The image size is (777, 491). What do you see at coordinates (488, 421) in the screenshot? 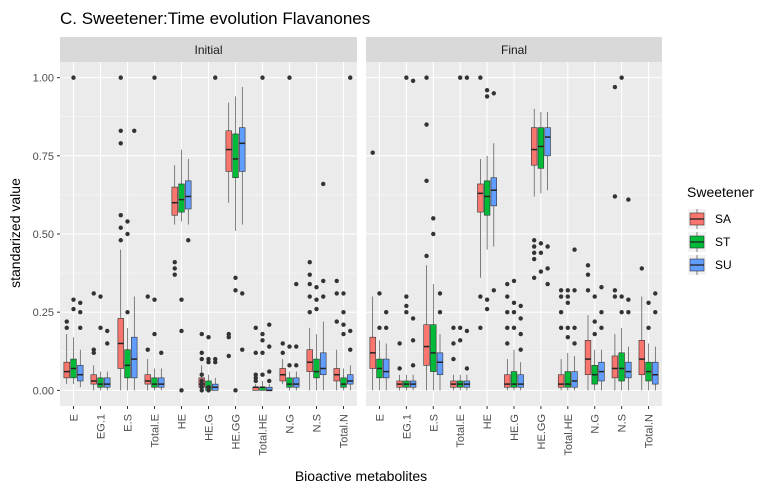
I see `x-tick-label: HE` at bounding box center [488, 421].